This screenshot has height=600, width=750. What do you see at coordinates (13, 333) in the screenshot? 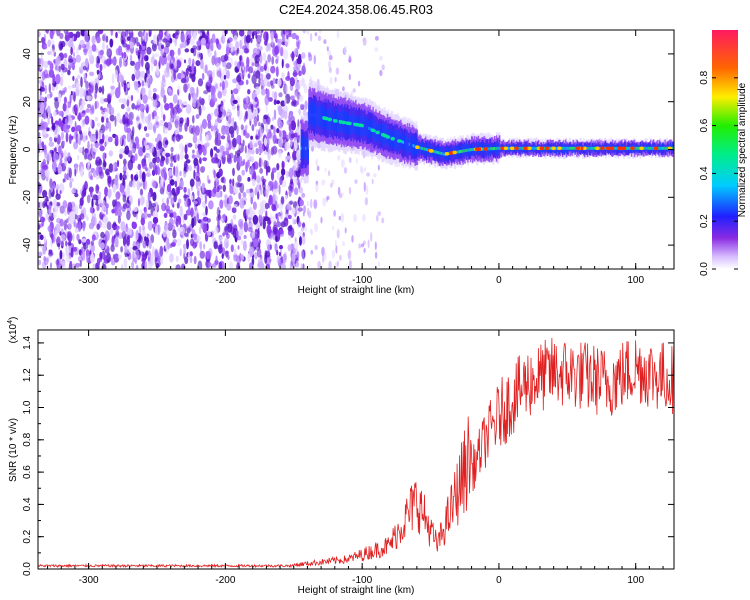
I see `snr-scale-base: (x10` at bounding box center [13, 333].